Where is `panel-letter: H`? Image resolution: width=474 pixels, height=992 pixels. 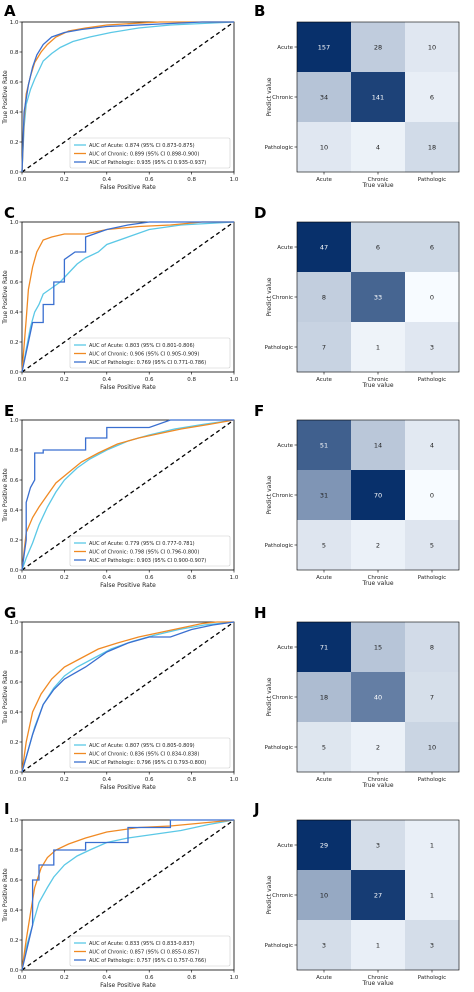
panel-letter: H is located at coordinates (260, 613).